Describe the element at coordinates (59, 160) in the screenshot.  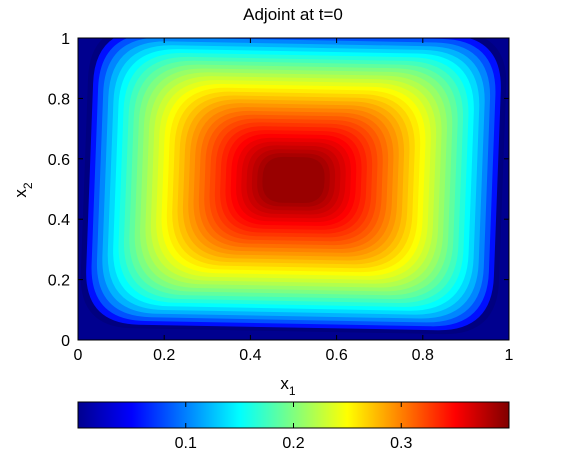
I see `y-tick-label: 0.6` at that location.